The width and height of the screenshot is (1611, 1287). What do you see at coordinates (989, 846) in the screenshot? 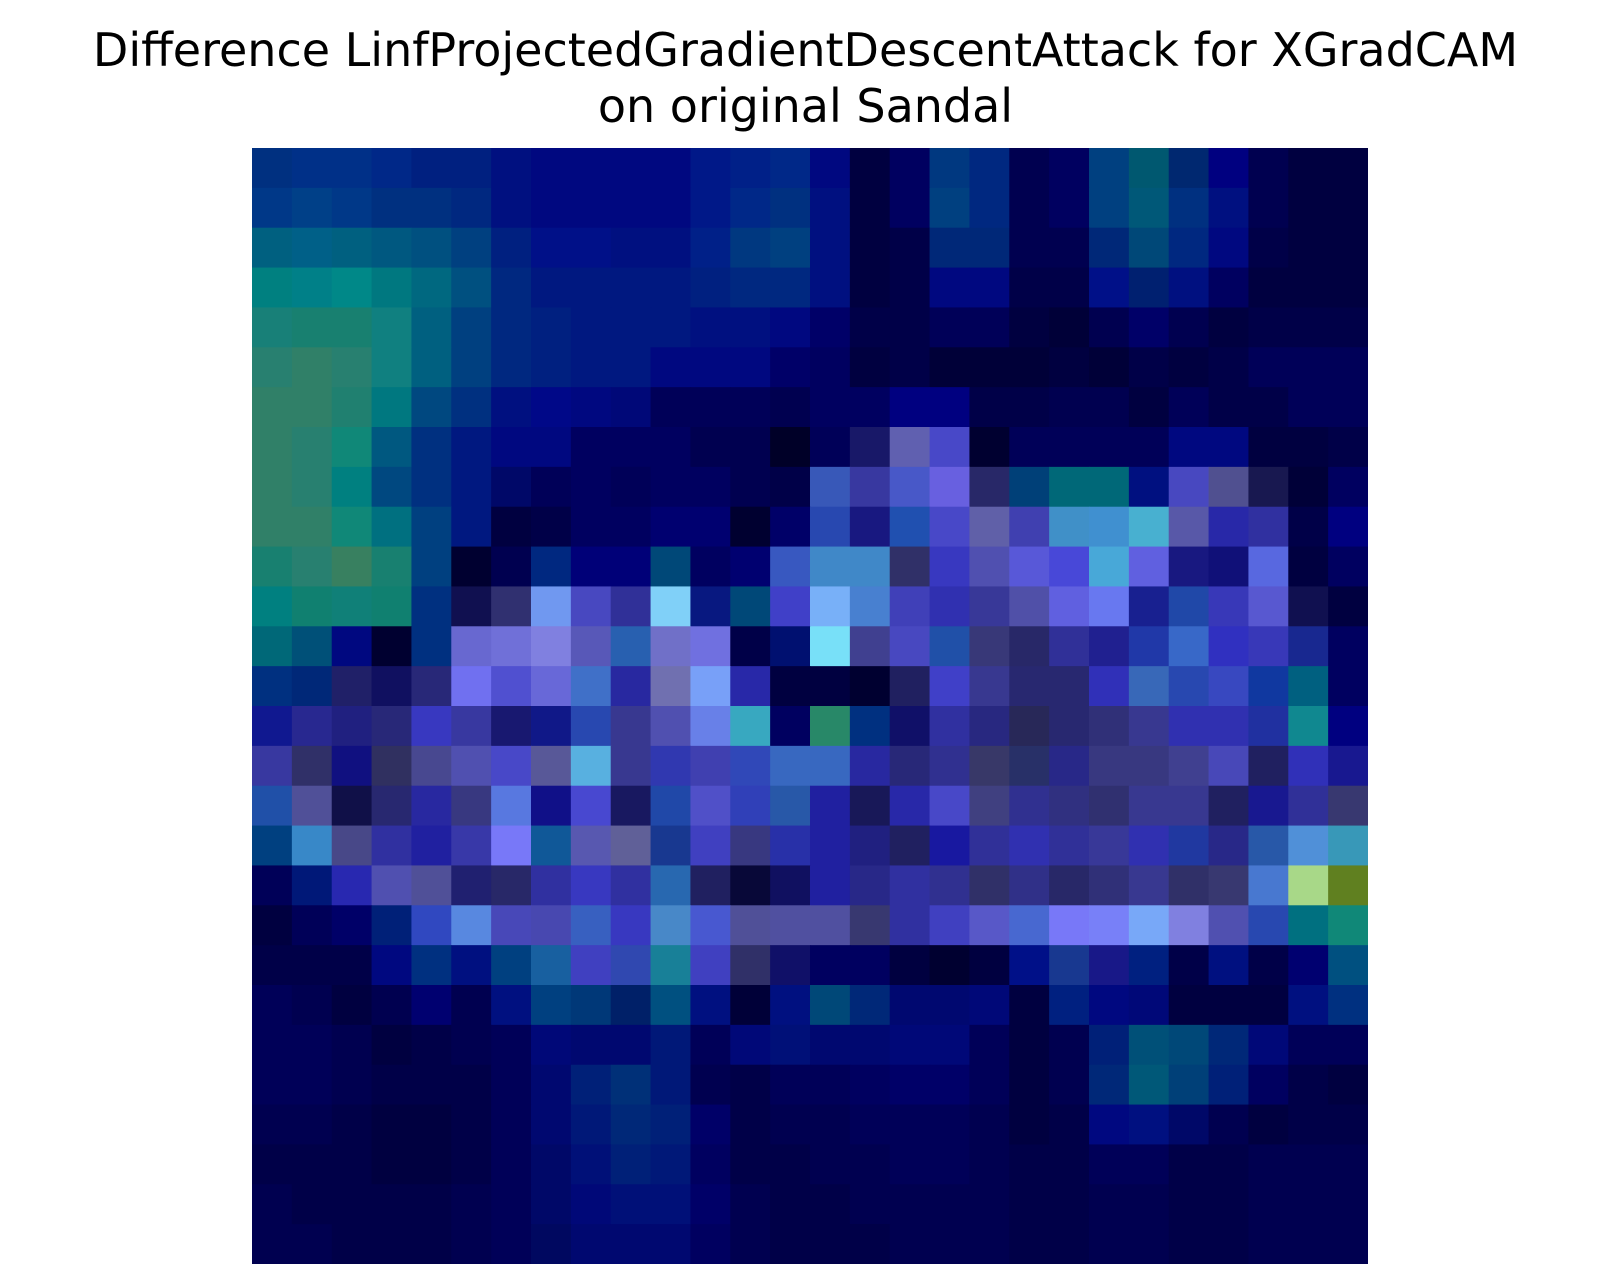
I see `heatmap-cell-r17-c18` at bounding box center [989, 846].